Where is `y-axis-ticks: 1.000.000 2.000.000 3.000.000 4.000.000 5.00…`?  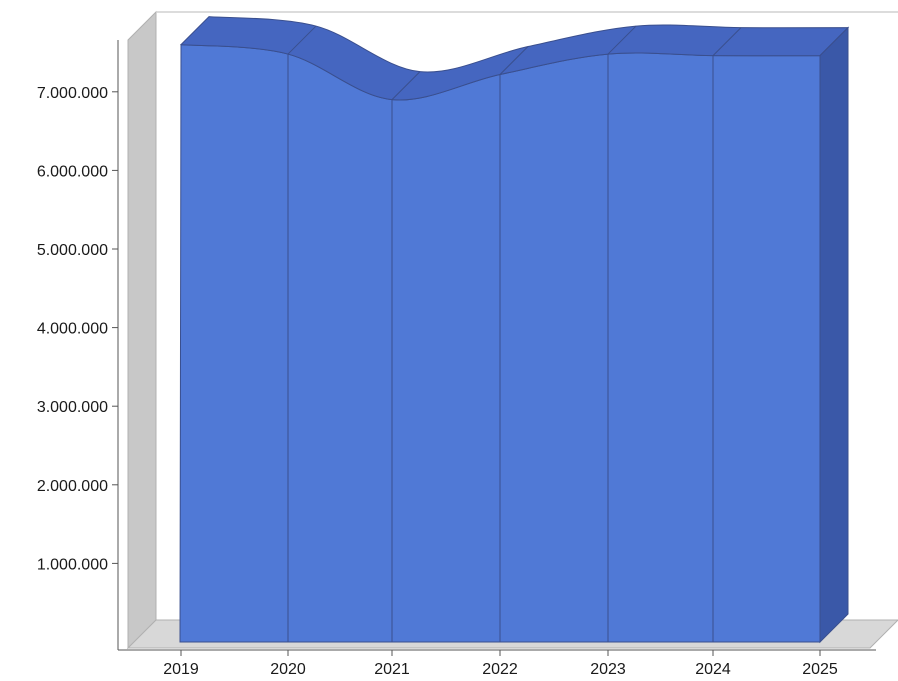 y-axis-ticks: 1.000.000 2.000.000 3.000.000 4.000.000 5.00… is located at coordinates (77, 329).